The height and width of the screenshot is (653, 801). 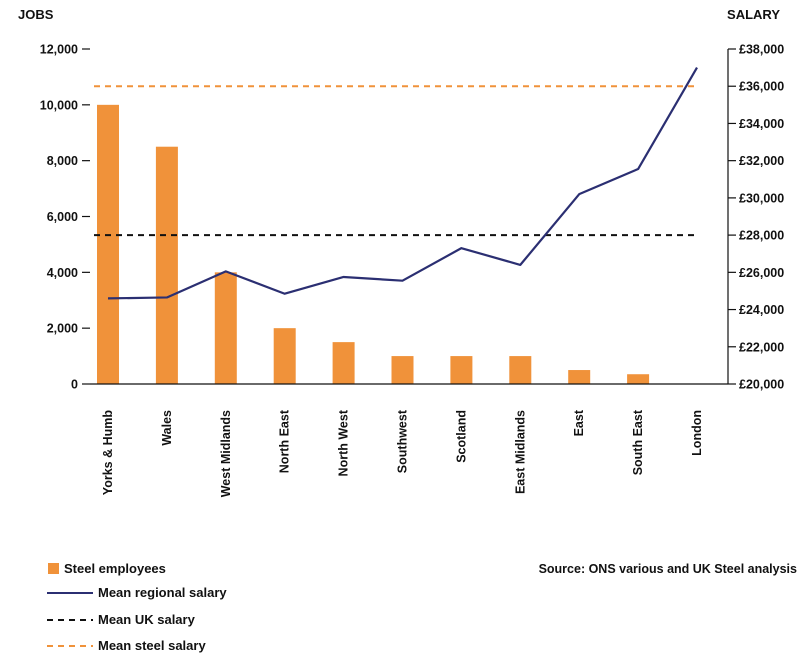 I want to click on left-axis-tick-label: 10,000, so click(x=59, y=105).